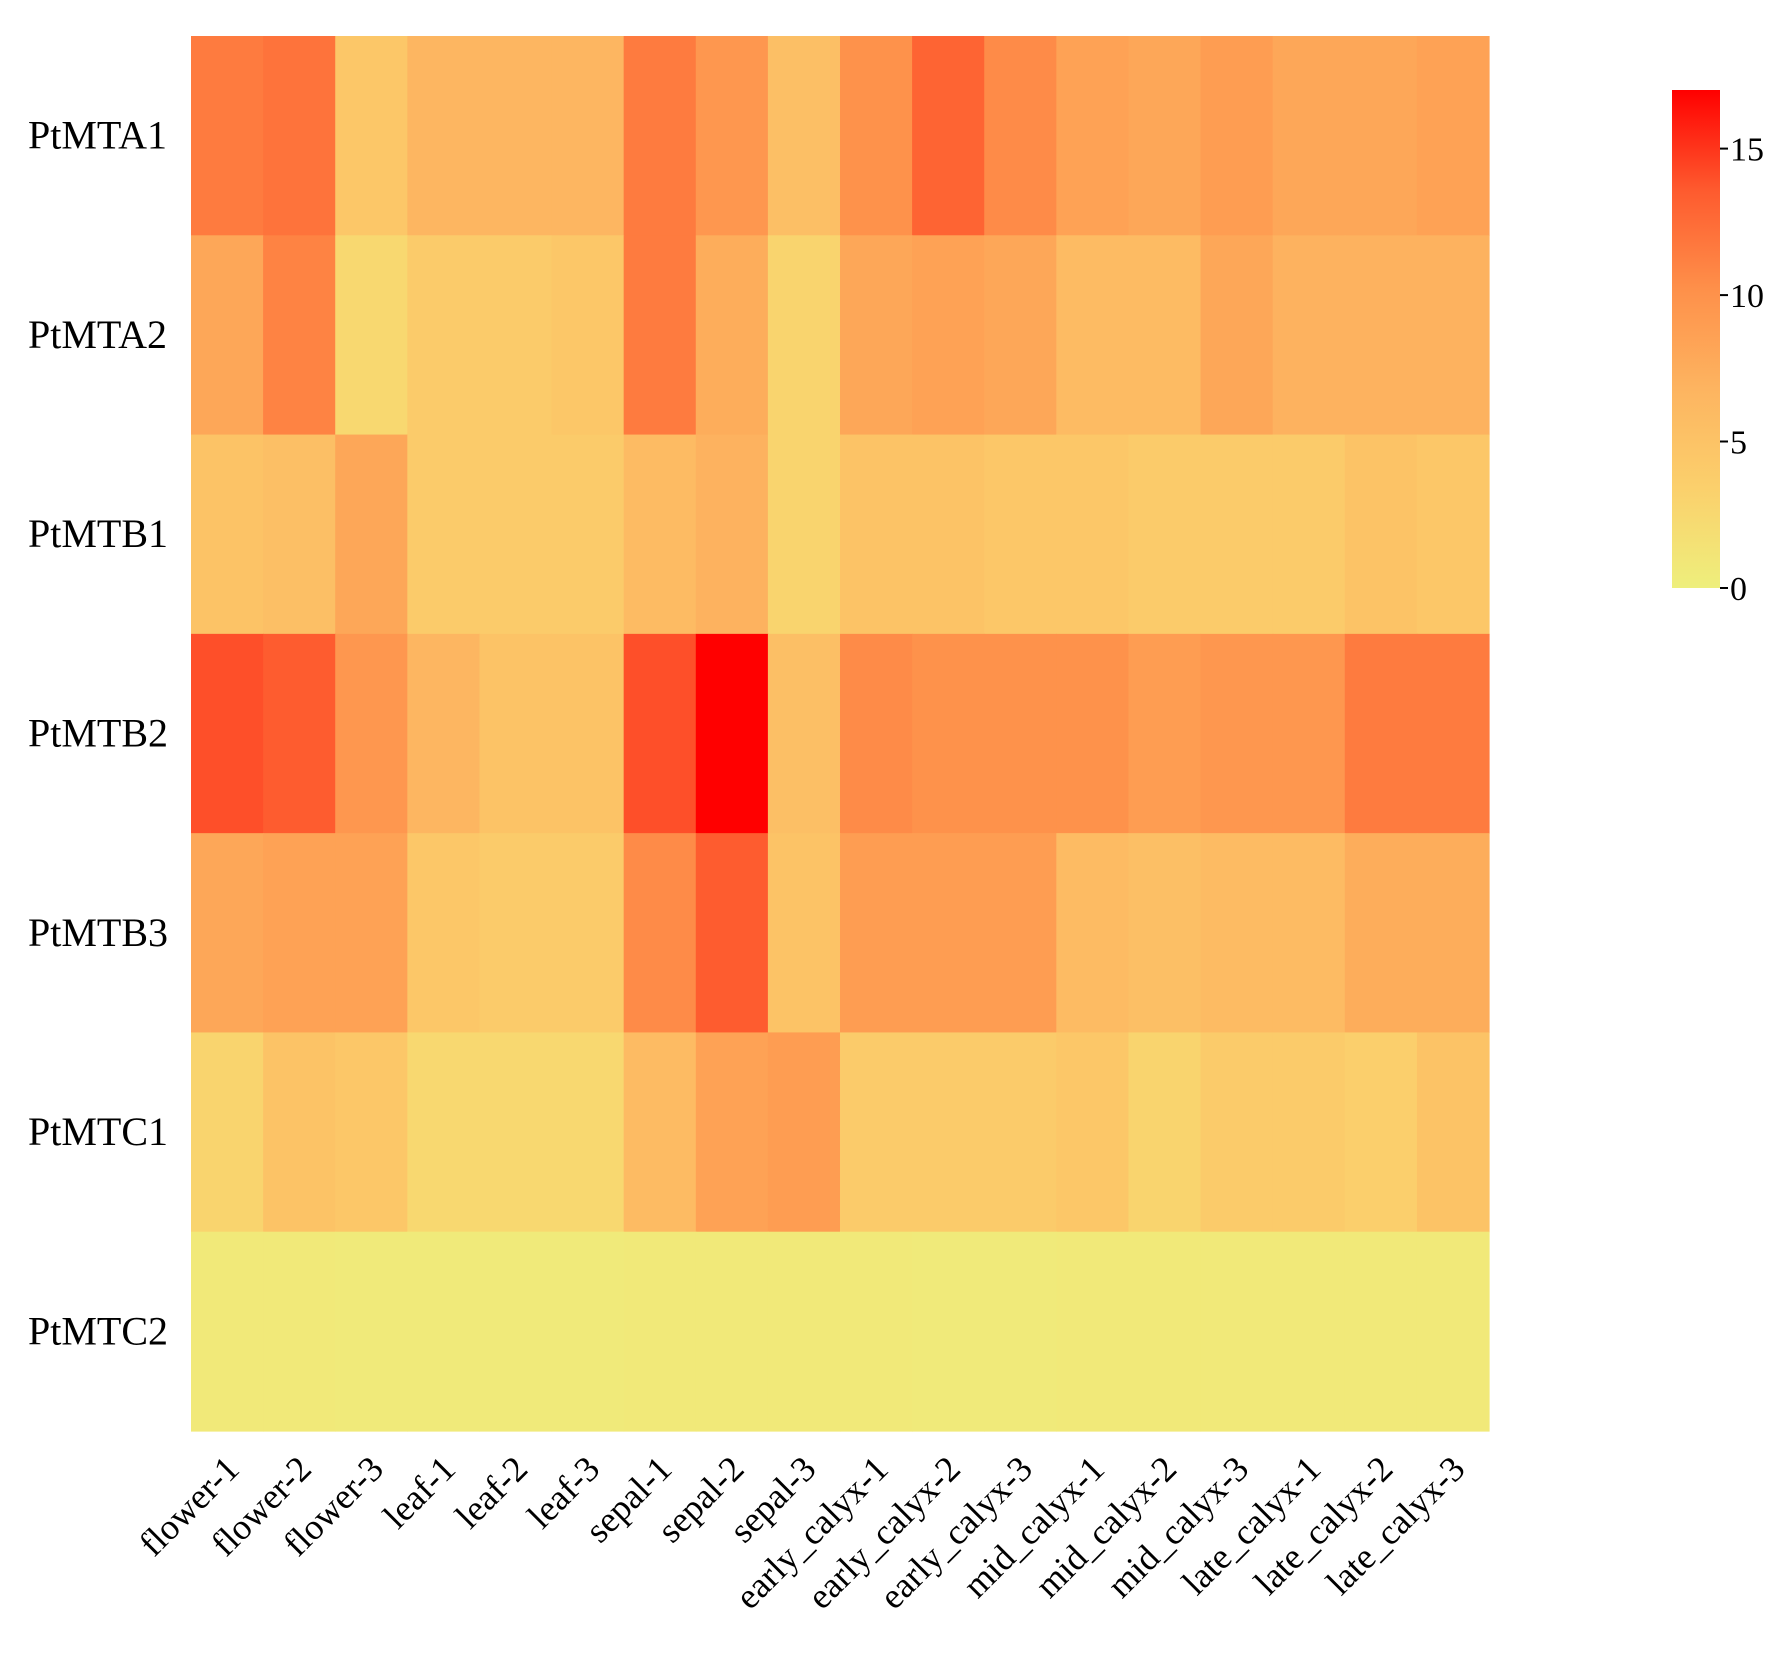 The height and width of the screenshot is (1676, 1785). What do you see at coordinates (1696, 339) in the screenshot?
I see `colorbar-gradient` at bounding box center [1696, 339].